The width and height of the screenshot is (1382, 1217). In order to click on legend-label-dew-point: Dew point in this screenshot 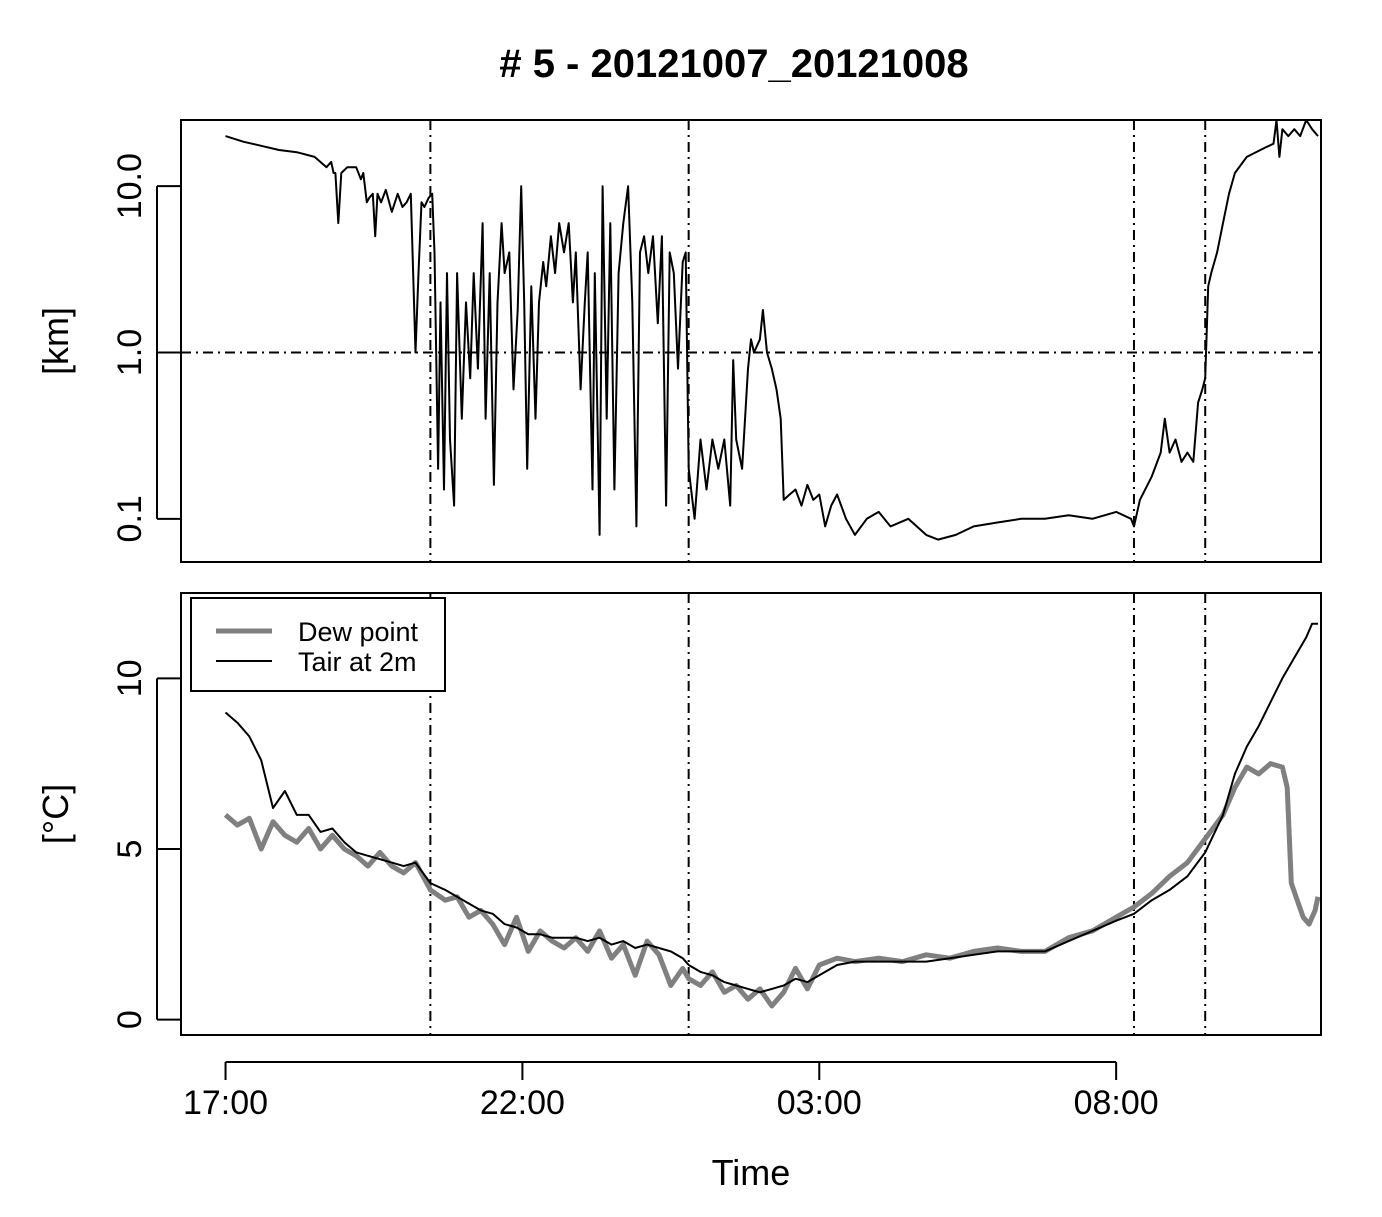, I will do `click(358, 632)`.